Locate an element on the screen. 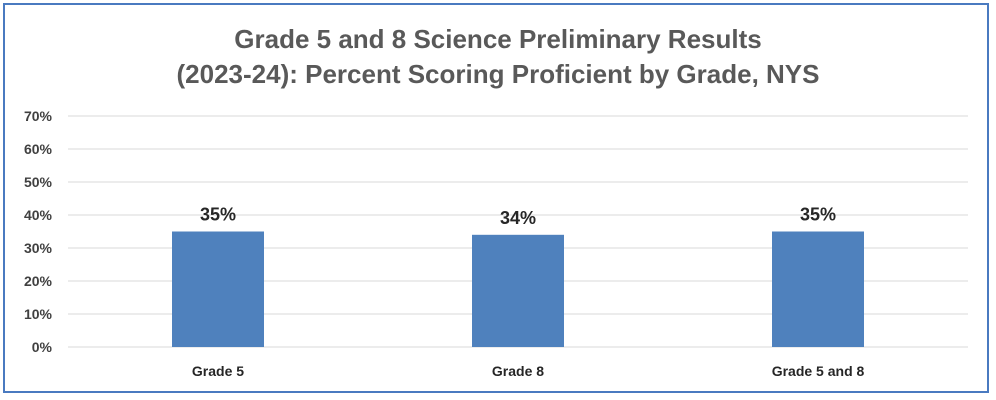 This screenshot has width=996, height=400. y-tick-label: 20% is located at coordinates (38, 281).